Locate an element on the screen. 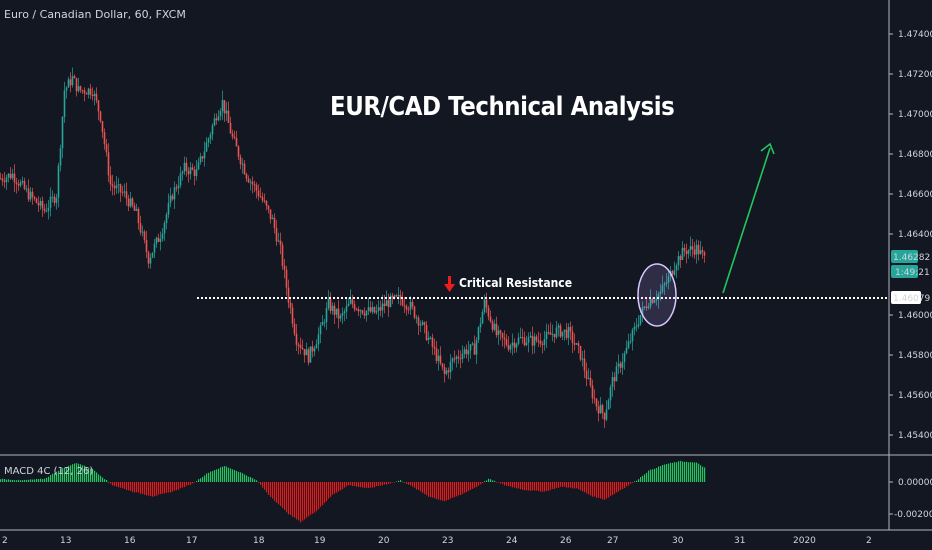 The height and width of the screenshot is (550, 932). breakout-highlight-circle is located at coordinates (657, 295).